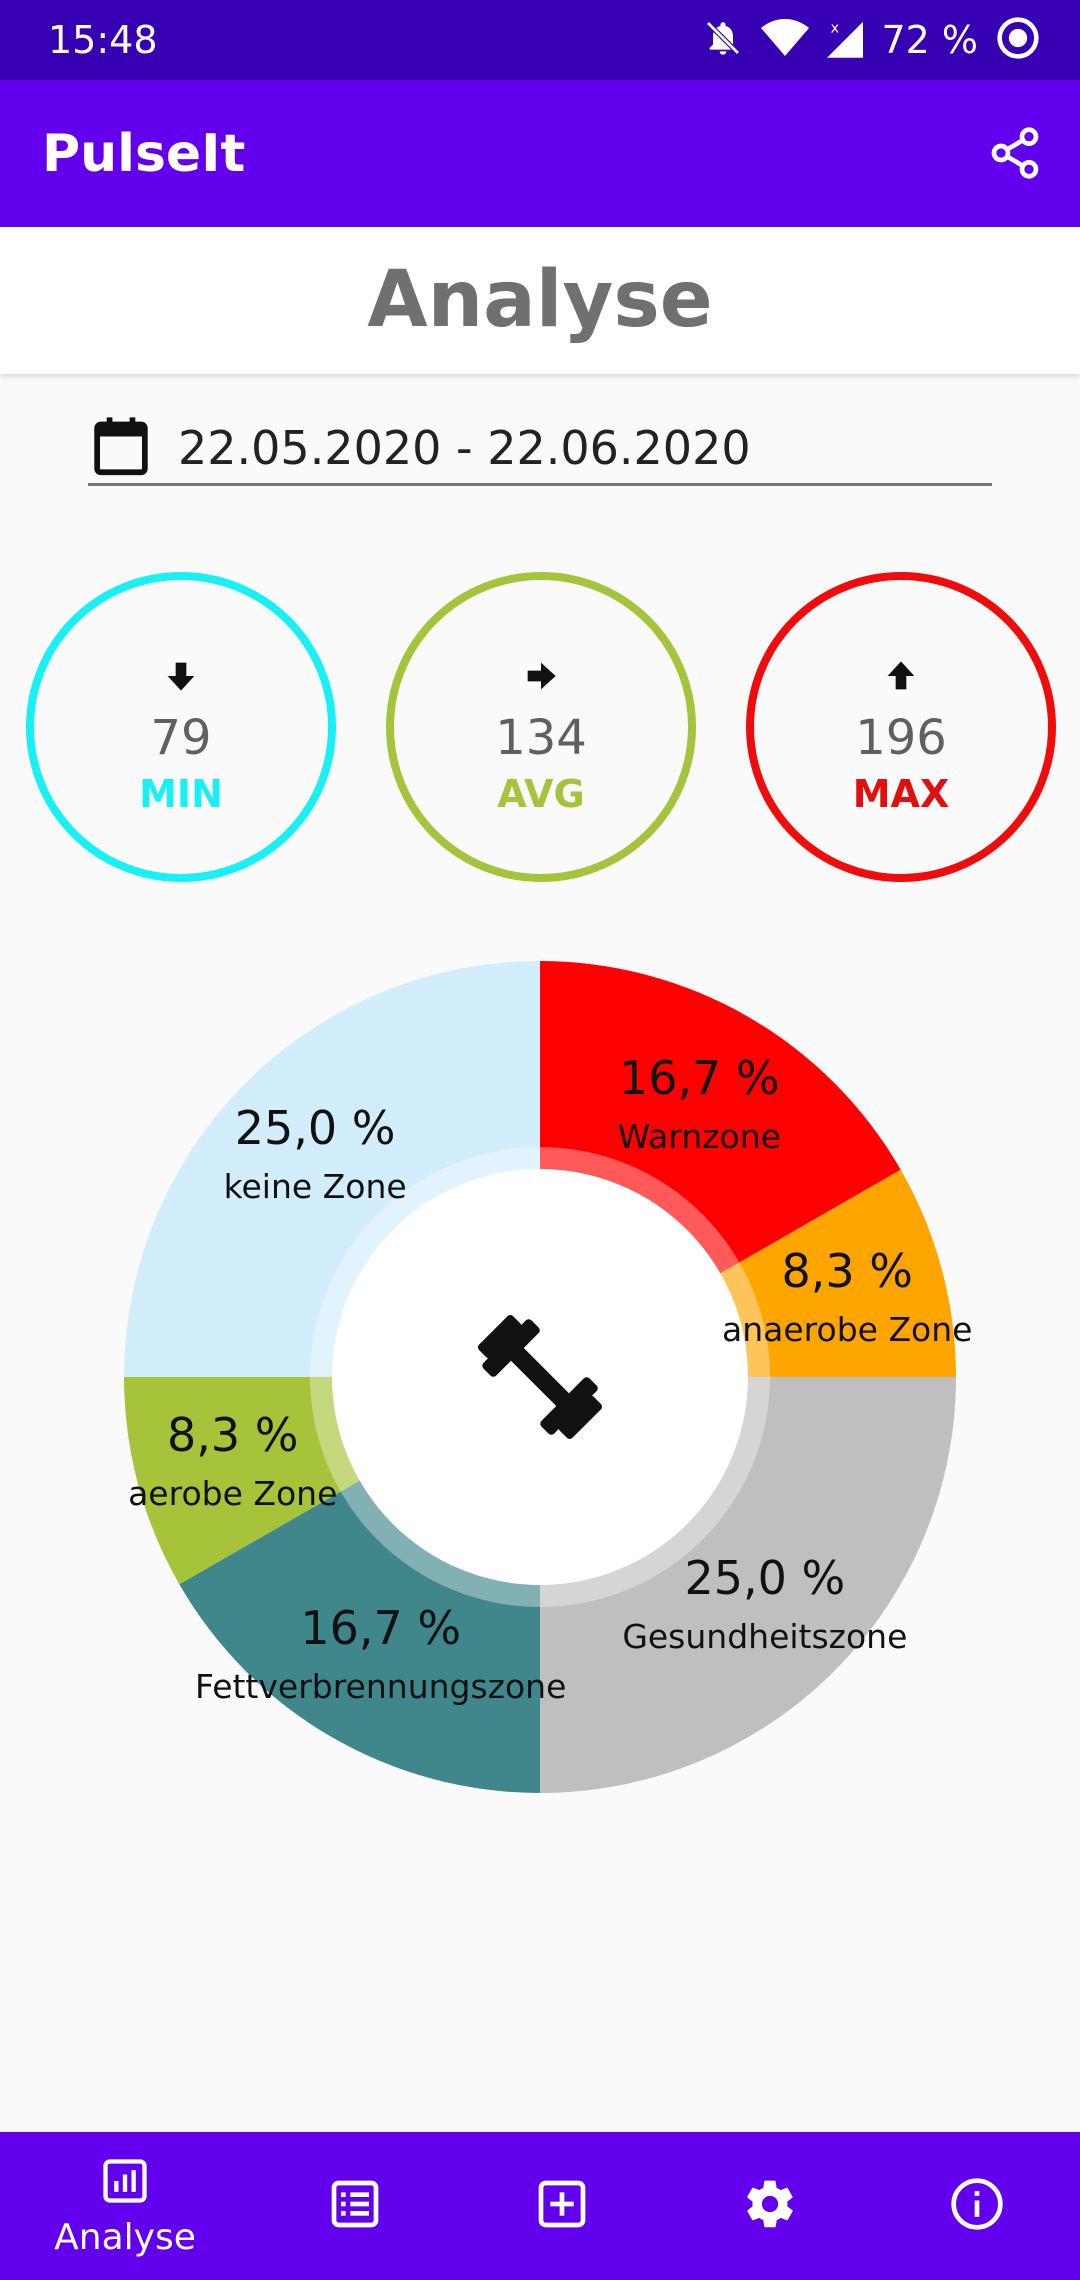  I want to click on title-card: Analyse, so click(540, 300).